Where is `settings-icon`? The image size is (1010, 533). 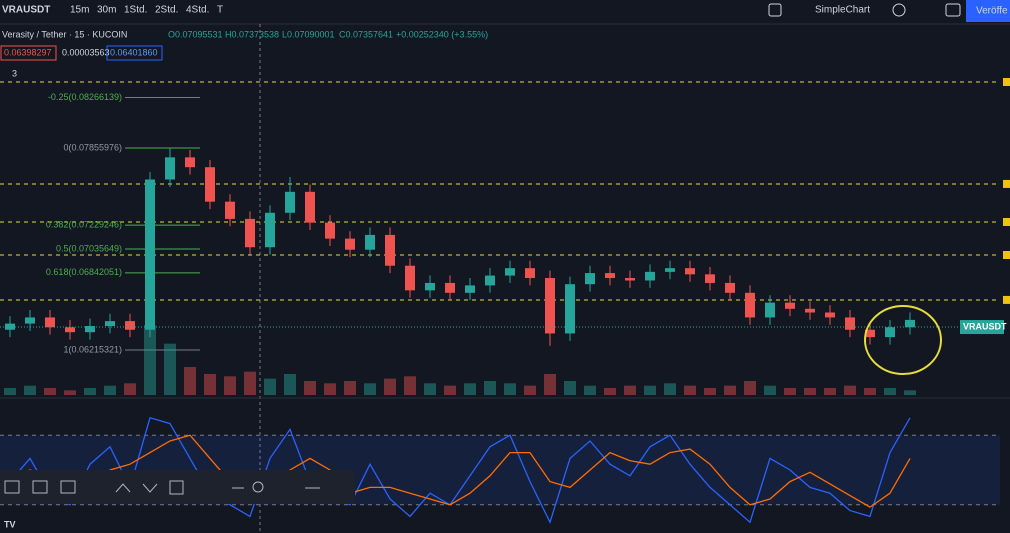
settings-icon is located at coordinates (899, 10).